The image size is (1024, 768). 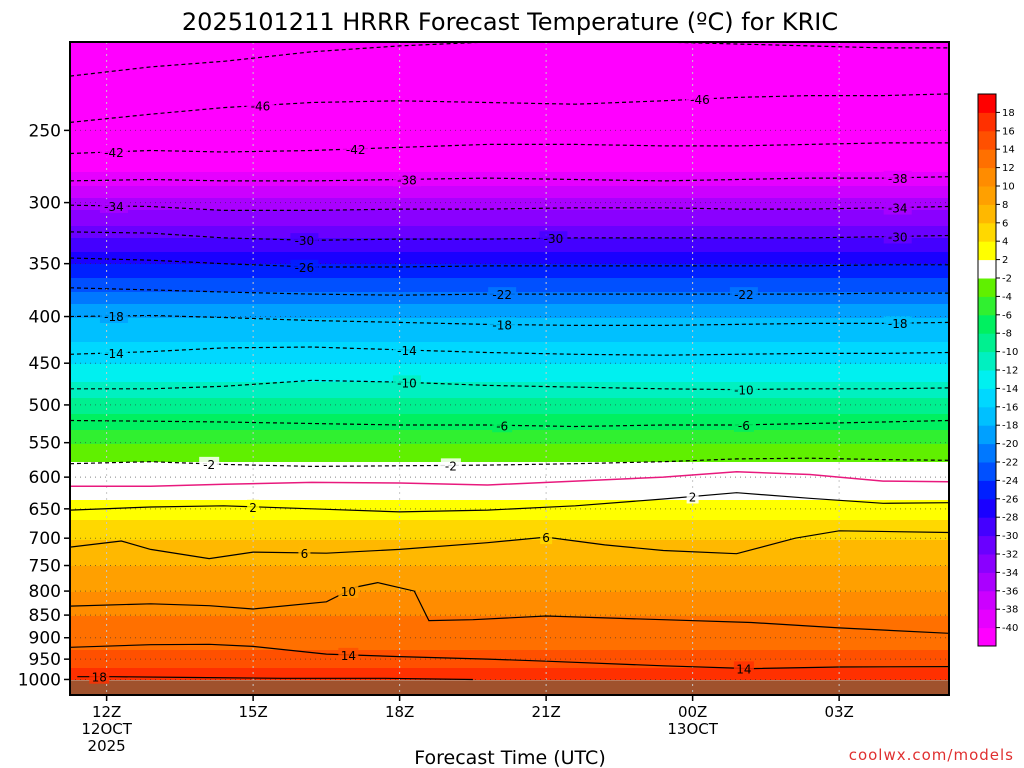 What do you see at coordinates (1007, 279) in the screenshot?
I see `colorbar-label: -2` at bounding box center [1007, 279].